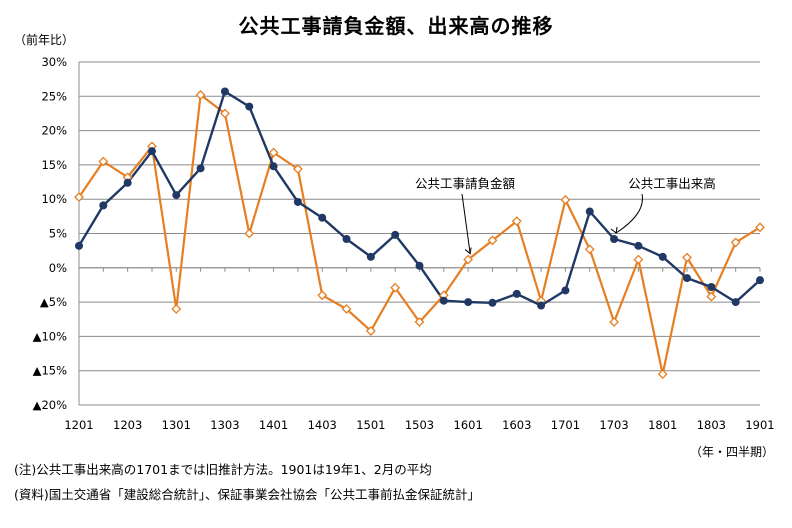 This screenshot has width=792, height=528. Describe the element at coordinates (672, 183) in the screenshot. I see `series-label-output: 公共工事出来高` at that location.